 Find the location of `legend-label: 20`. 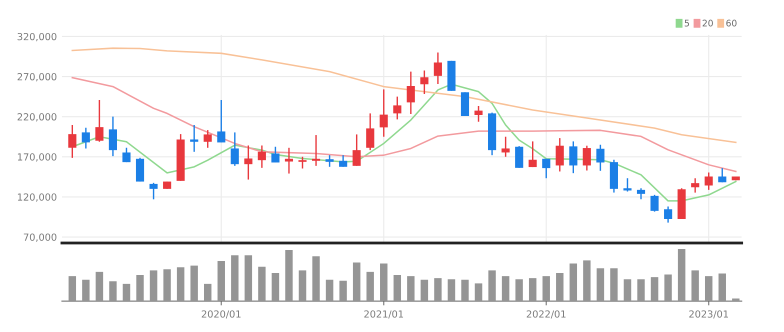

legend-label: 20 is located at coordinates (707, 23).